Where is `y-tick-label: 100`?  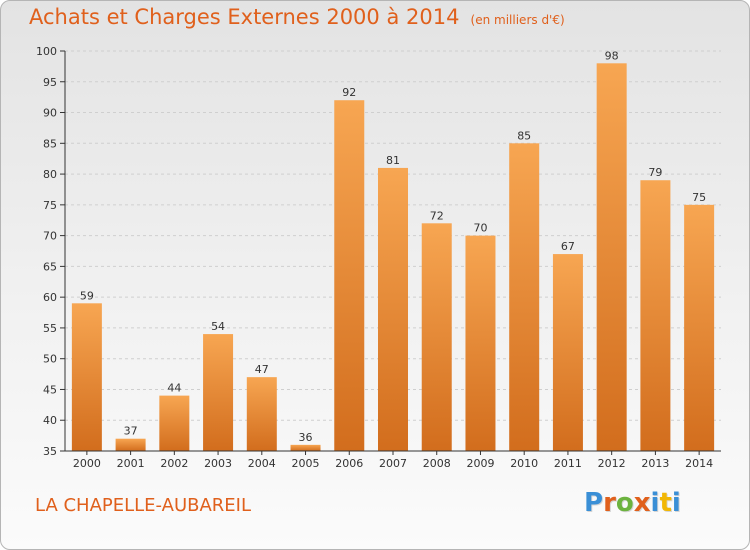 y-tick-label: 100 is located at coordinates (46, 51).